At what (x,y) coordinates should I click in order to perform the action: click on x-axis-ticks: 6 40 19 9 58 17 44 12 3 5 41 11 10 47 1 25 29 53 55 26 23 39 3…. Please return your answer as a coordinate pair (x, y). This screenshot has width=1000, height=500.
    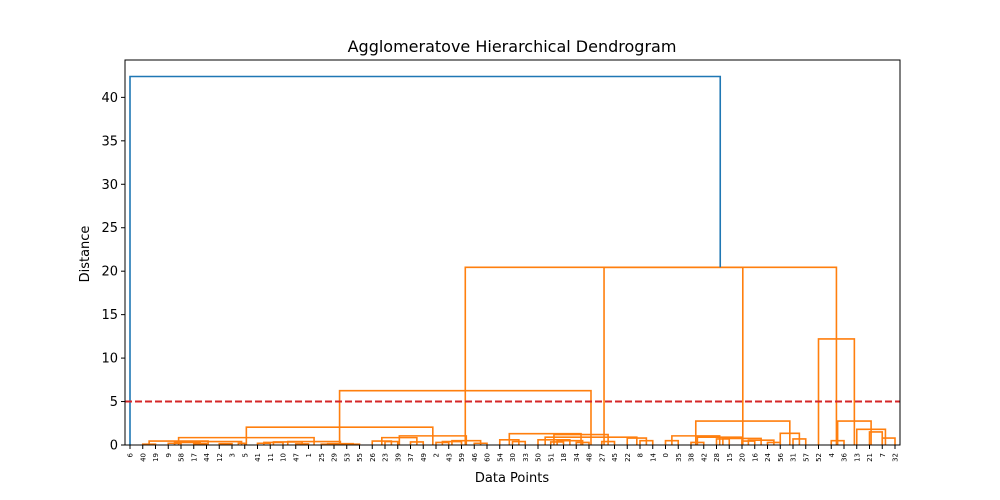
    Looking at the image, I should click on (513, 453).